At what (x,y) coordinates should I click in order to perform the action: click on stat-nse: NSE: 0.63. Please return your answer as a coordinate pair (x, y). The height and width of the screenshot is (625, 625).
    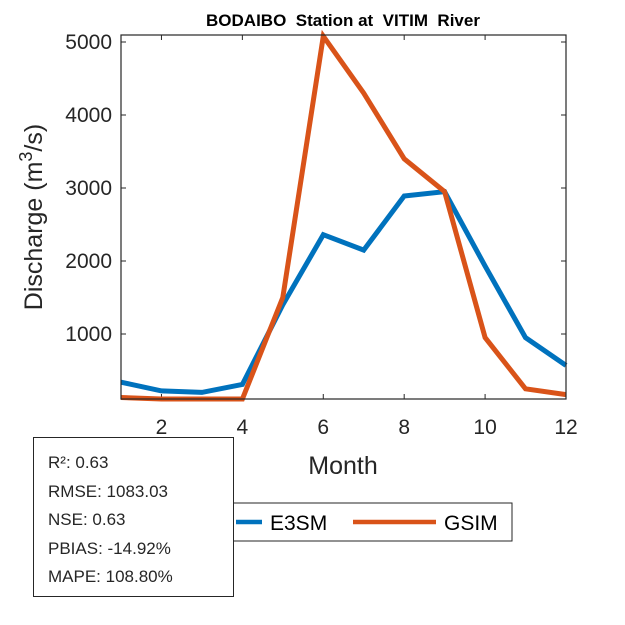
    Looking at the image, I should click on (87, 519).